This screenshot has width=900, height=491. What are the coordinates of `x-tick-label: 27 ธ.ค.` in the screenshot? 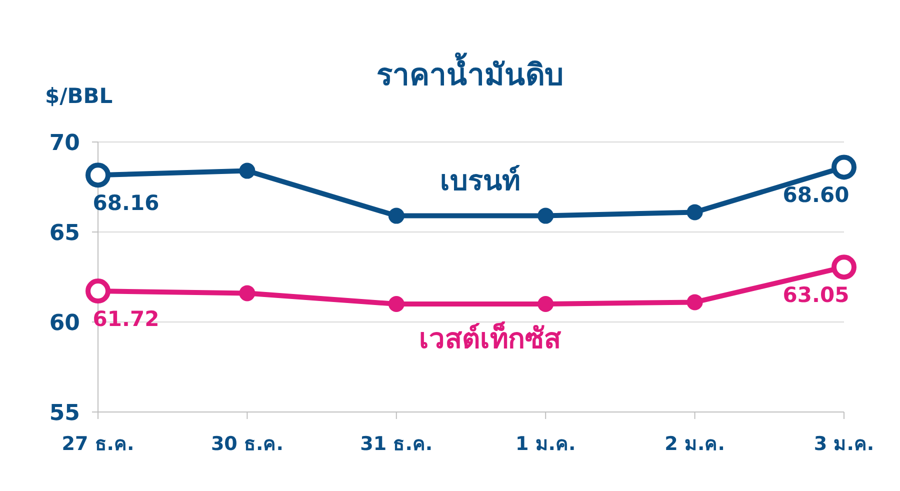 It's located at (98, 444).